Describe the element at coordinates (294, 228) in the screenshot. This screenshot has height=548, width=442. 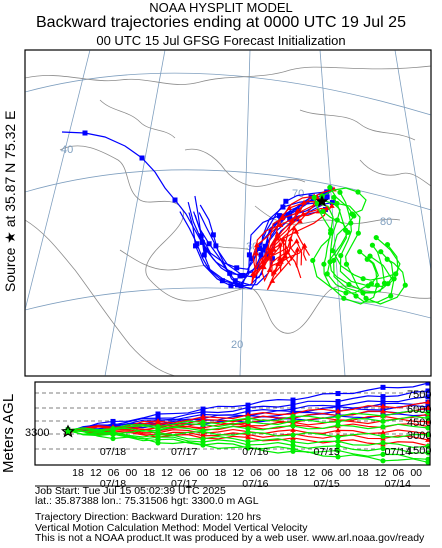
I see `red-trajectory-4-marker` at that location.